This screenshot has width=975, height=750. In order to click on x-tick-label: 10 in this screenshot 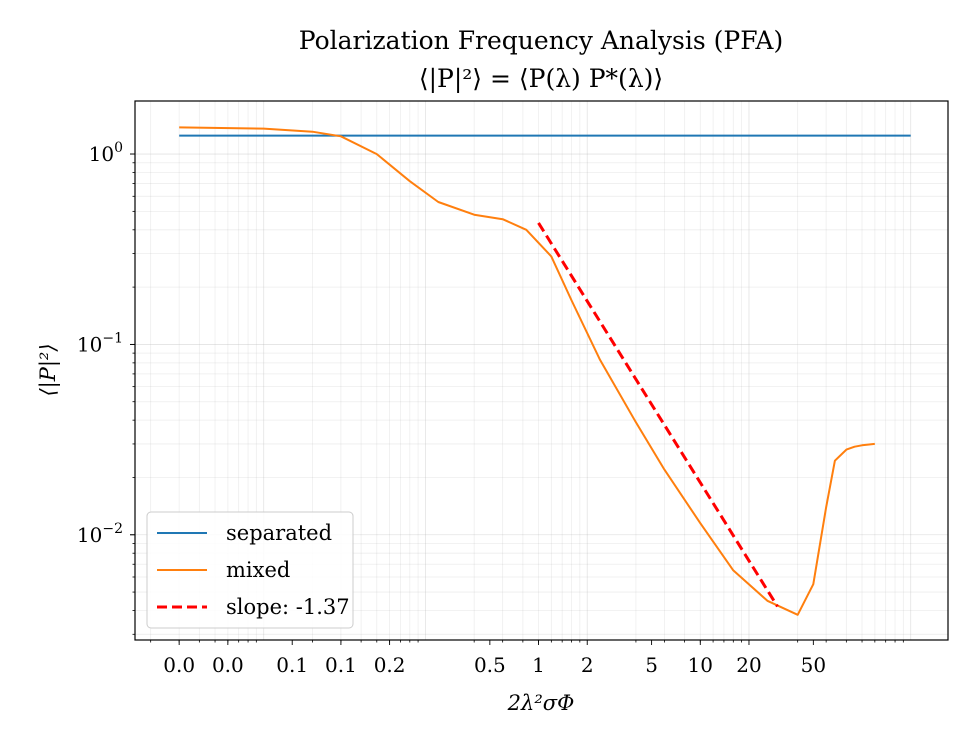, I will do `click(700, 665)`.